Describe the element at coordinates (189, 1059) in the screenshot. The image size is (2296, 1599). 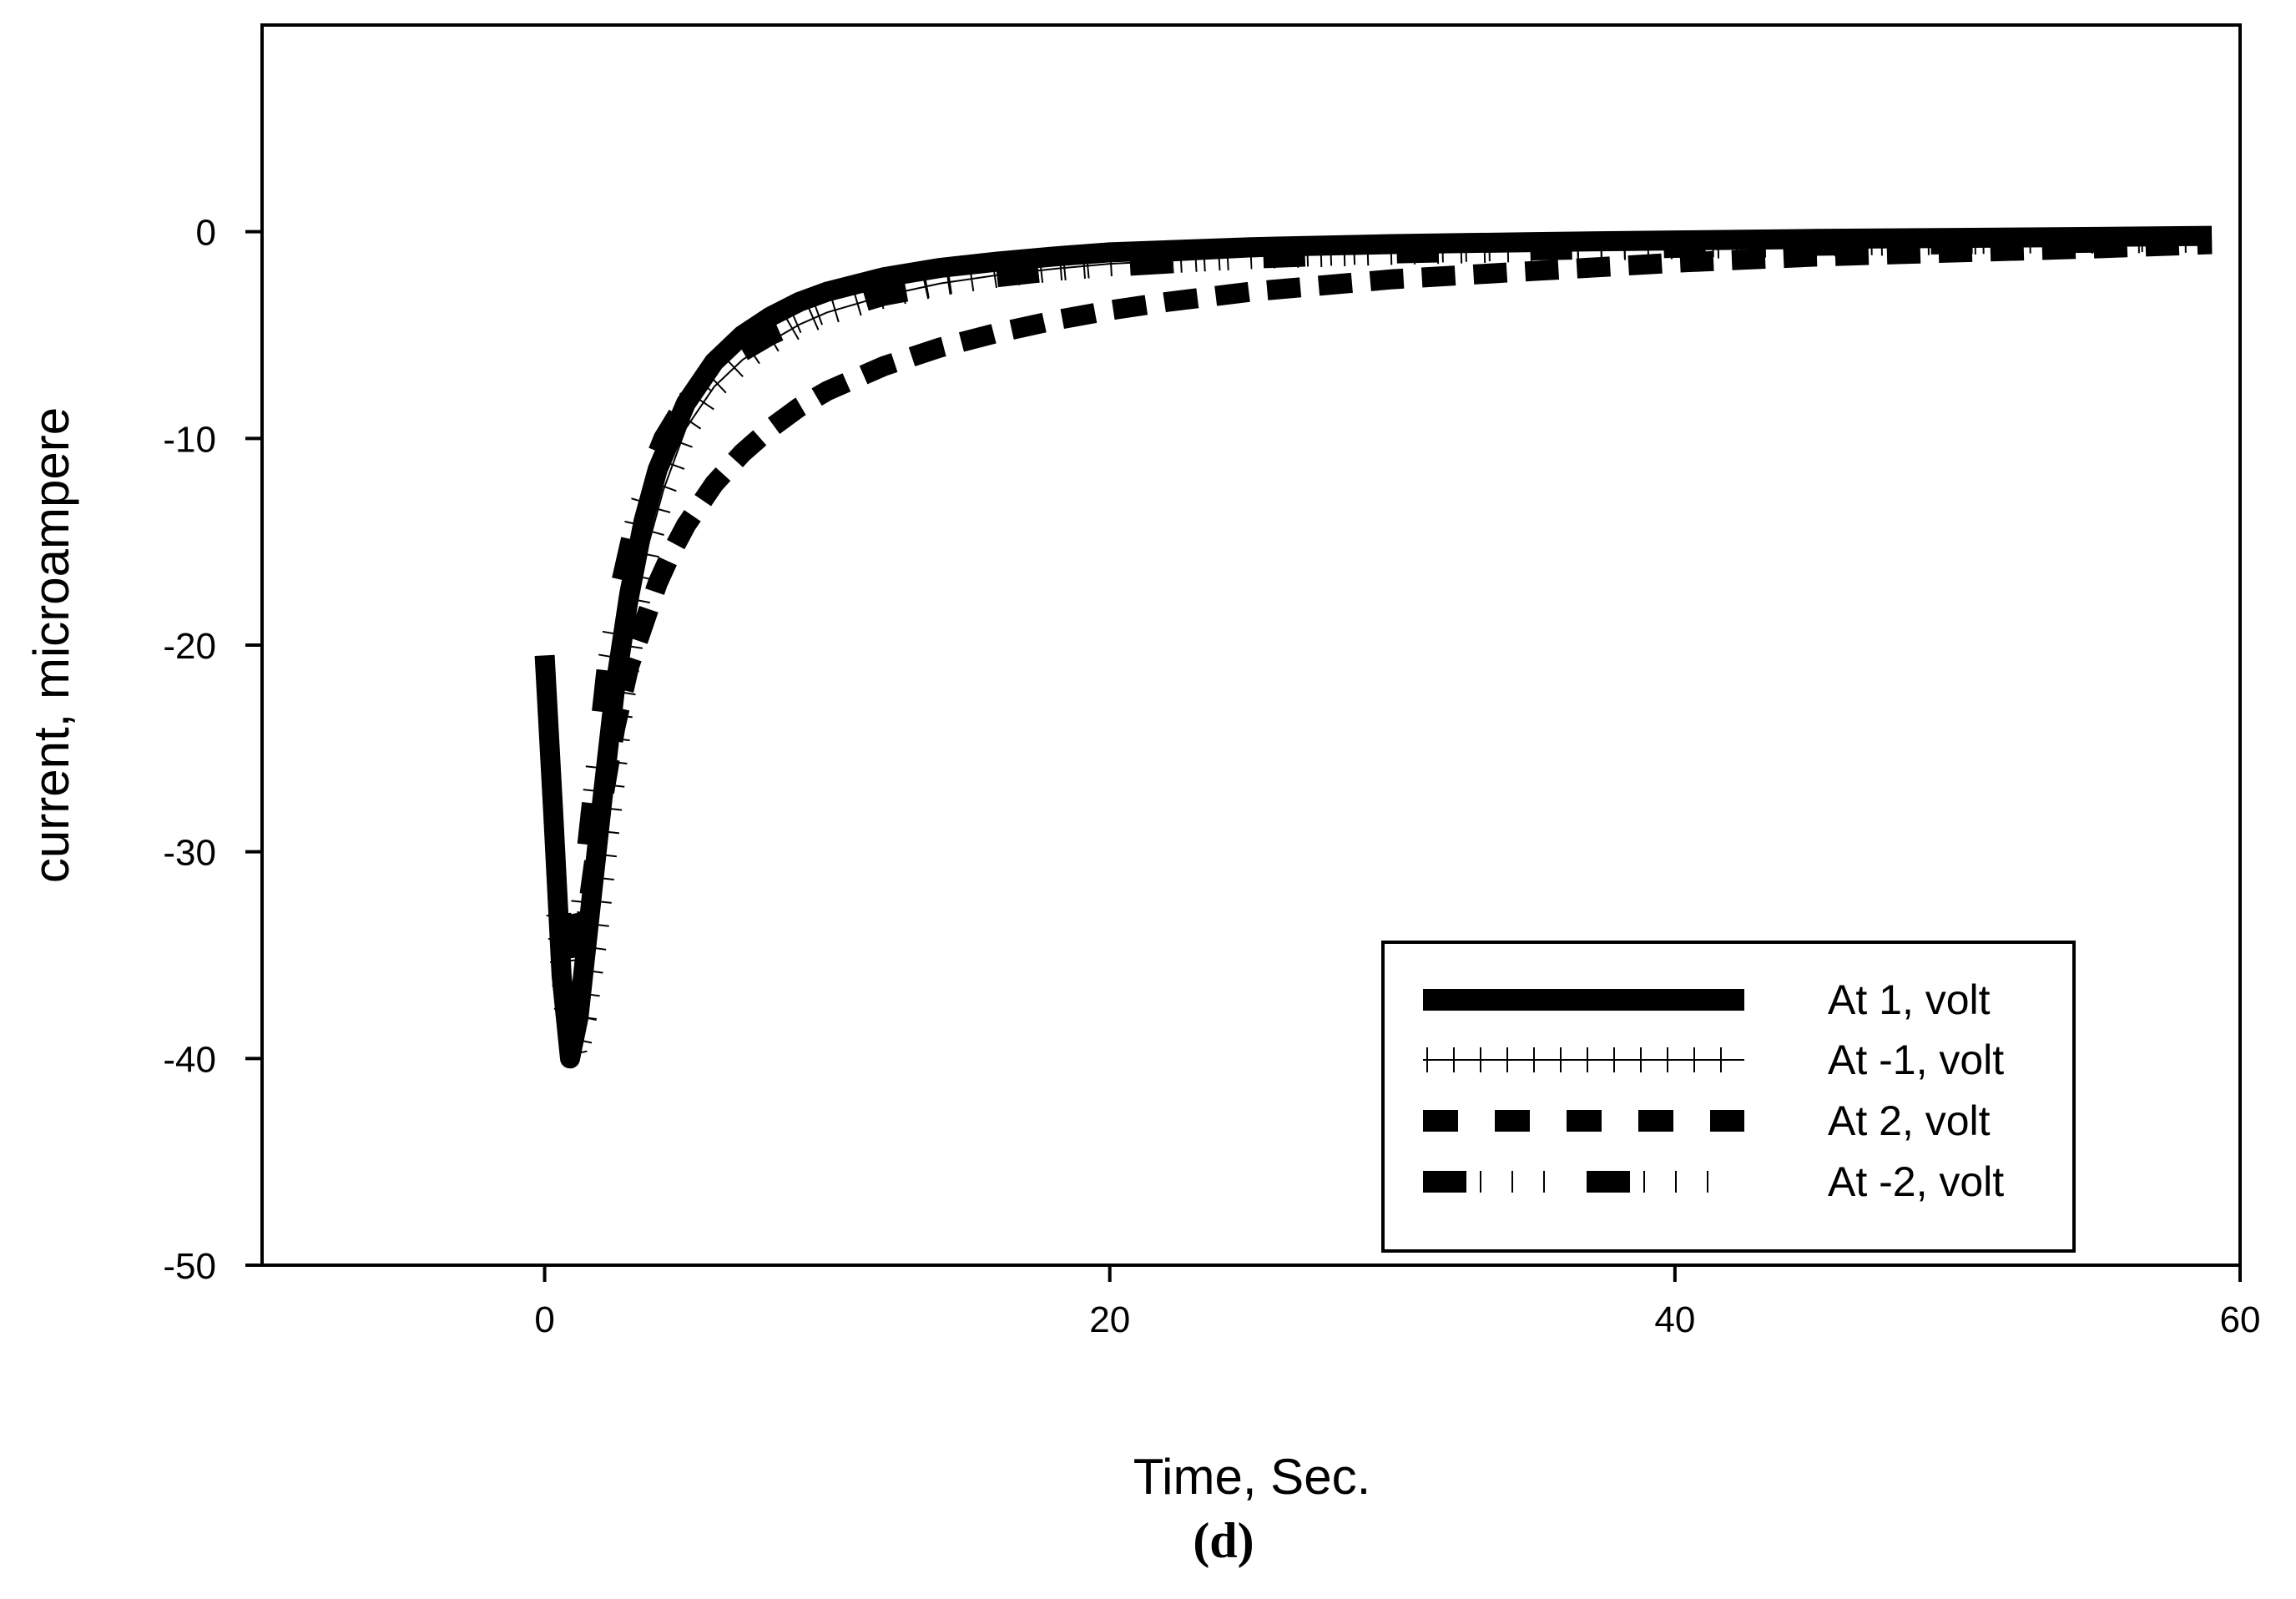
I see `y-tick-label-4: -40` at that location.